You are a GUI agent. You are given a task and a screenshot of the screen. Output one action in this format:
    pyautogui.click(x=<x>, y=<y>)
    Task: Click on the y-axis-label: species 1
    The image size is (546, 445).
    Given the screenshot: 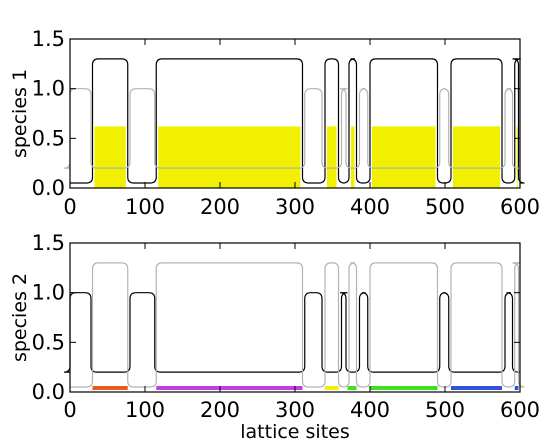 What is the action you would take?
    pyautogui.click(x=20, y=113)
    